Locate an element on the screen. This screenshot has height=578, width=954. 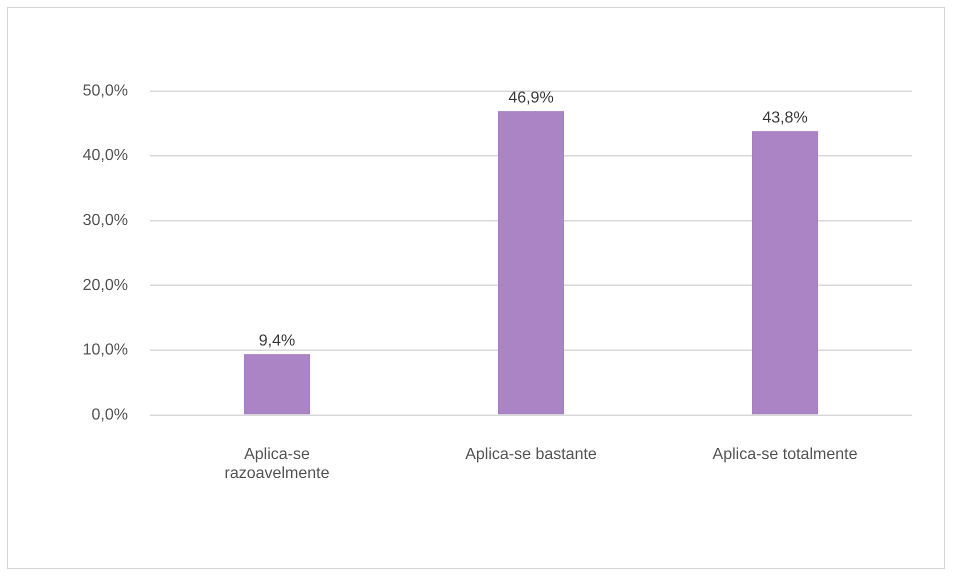
x-tick-label: Aplica-se totalmente is located at coordinates (785, 455).